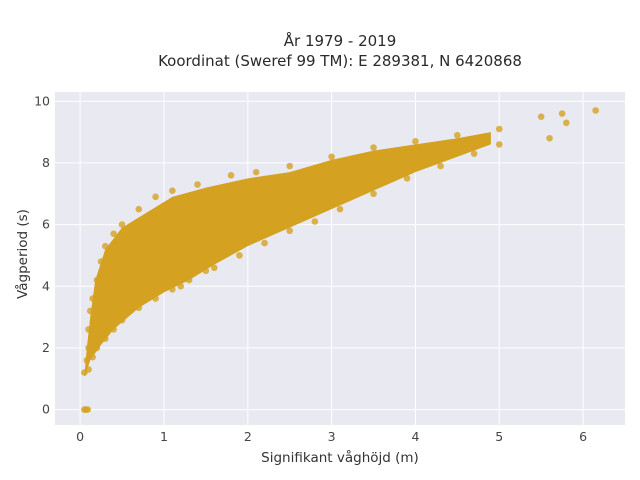 This screenshot has height=480, width=640. What do you see at coordinates (80, 436) in the screenshot?
I see `x-tick-label: 0` at bounding box center [80, 436].